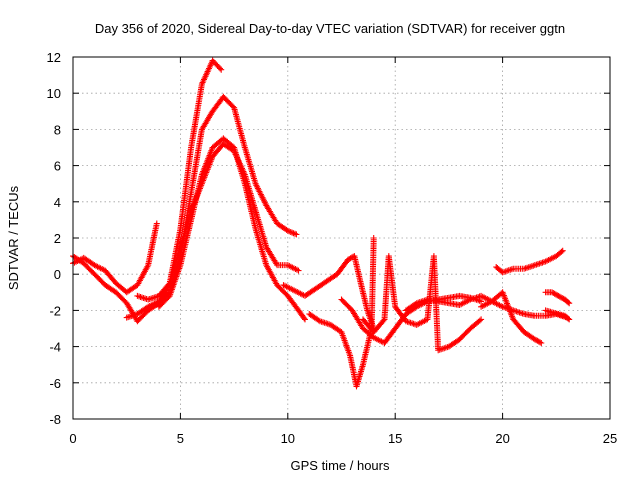 This screenshot has width=640, height=480. I want to click on y-tick-label: 0, so click(57, 274).